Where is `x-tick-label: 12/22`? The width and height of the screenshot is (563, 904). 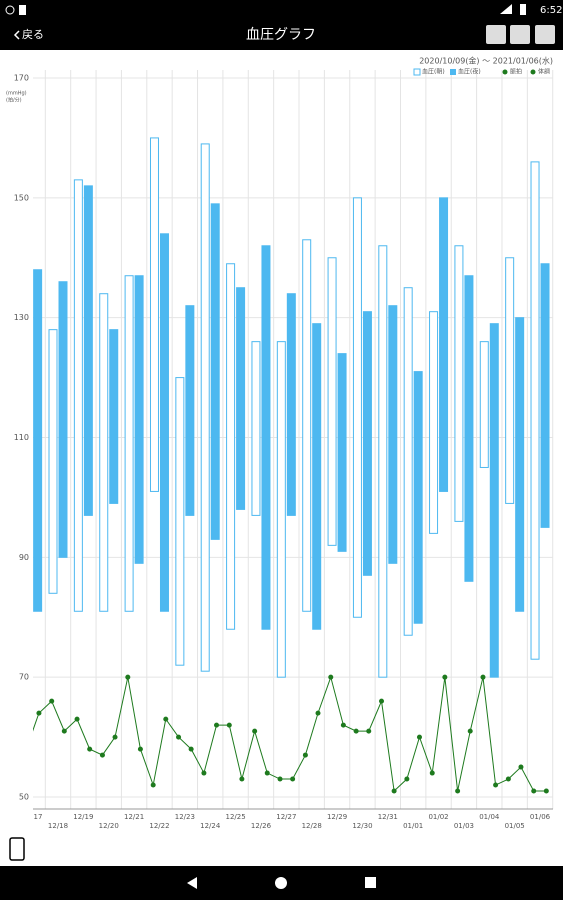
x-tick-label: 12/22 is located at coordinates (159, 826).